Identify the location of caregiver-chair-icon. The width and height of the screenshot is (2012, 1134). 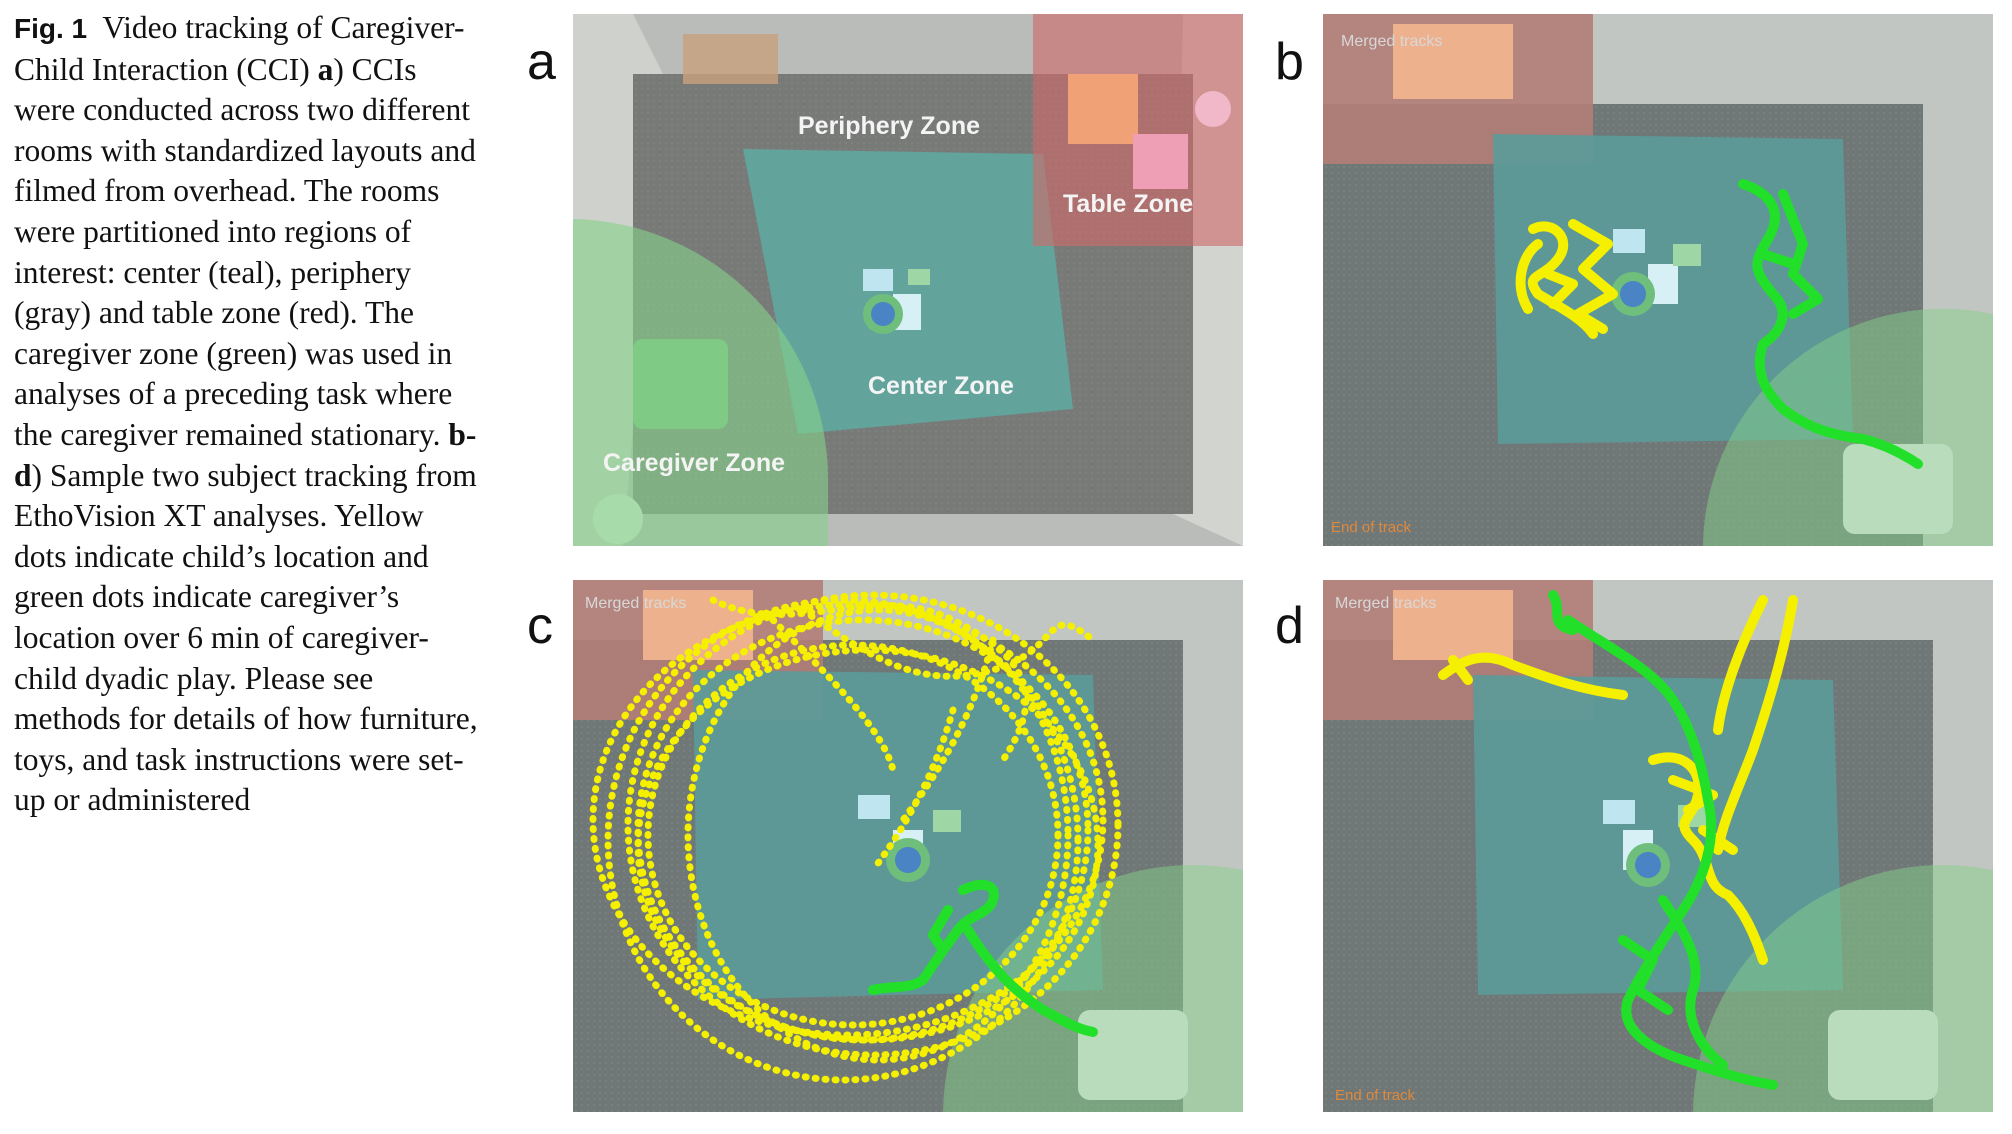
(680, 384).